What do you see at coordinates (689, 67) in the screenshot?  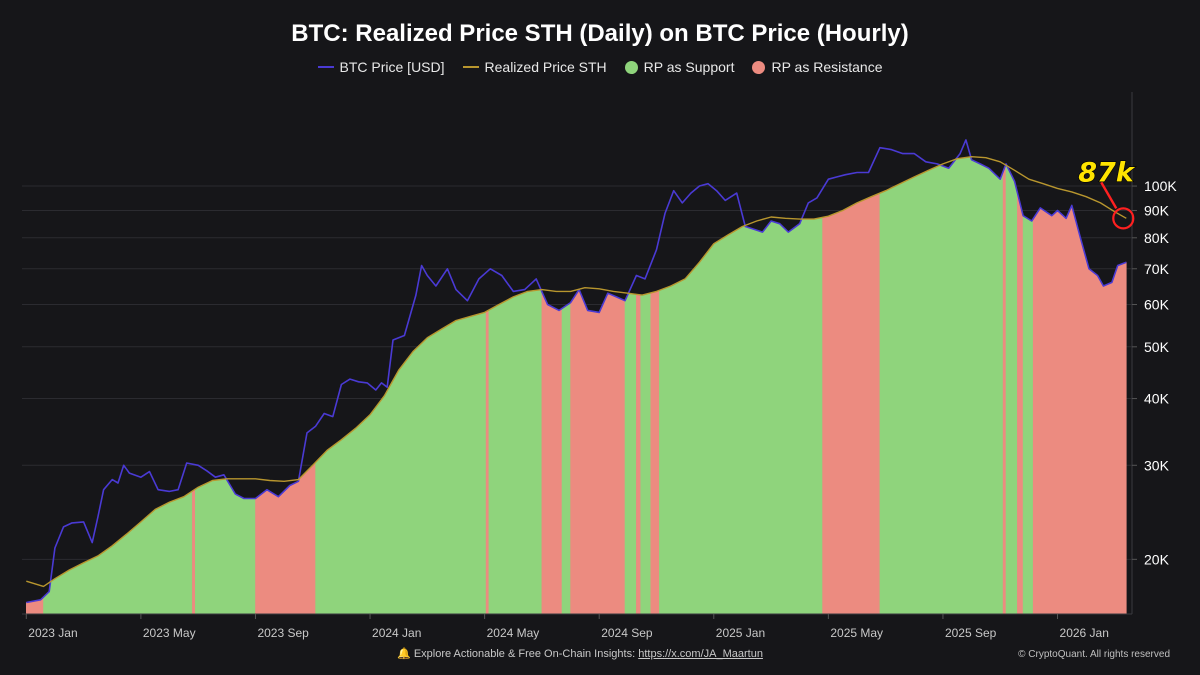 I see `legend-rp-support-label: RP as Support` at bounding box center [689, 67].